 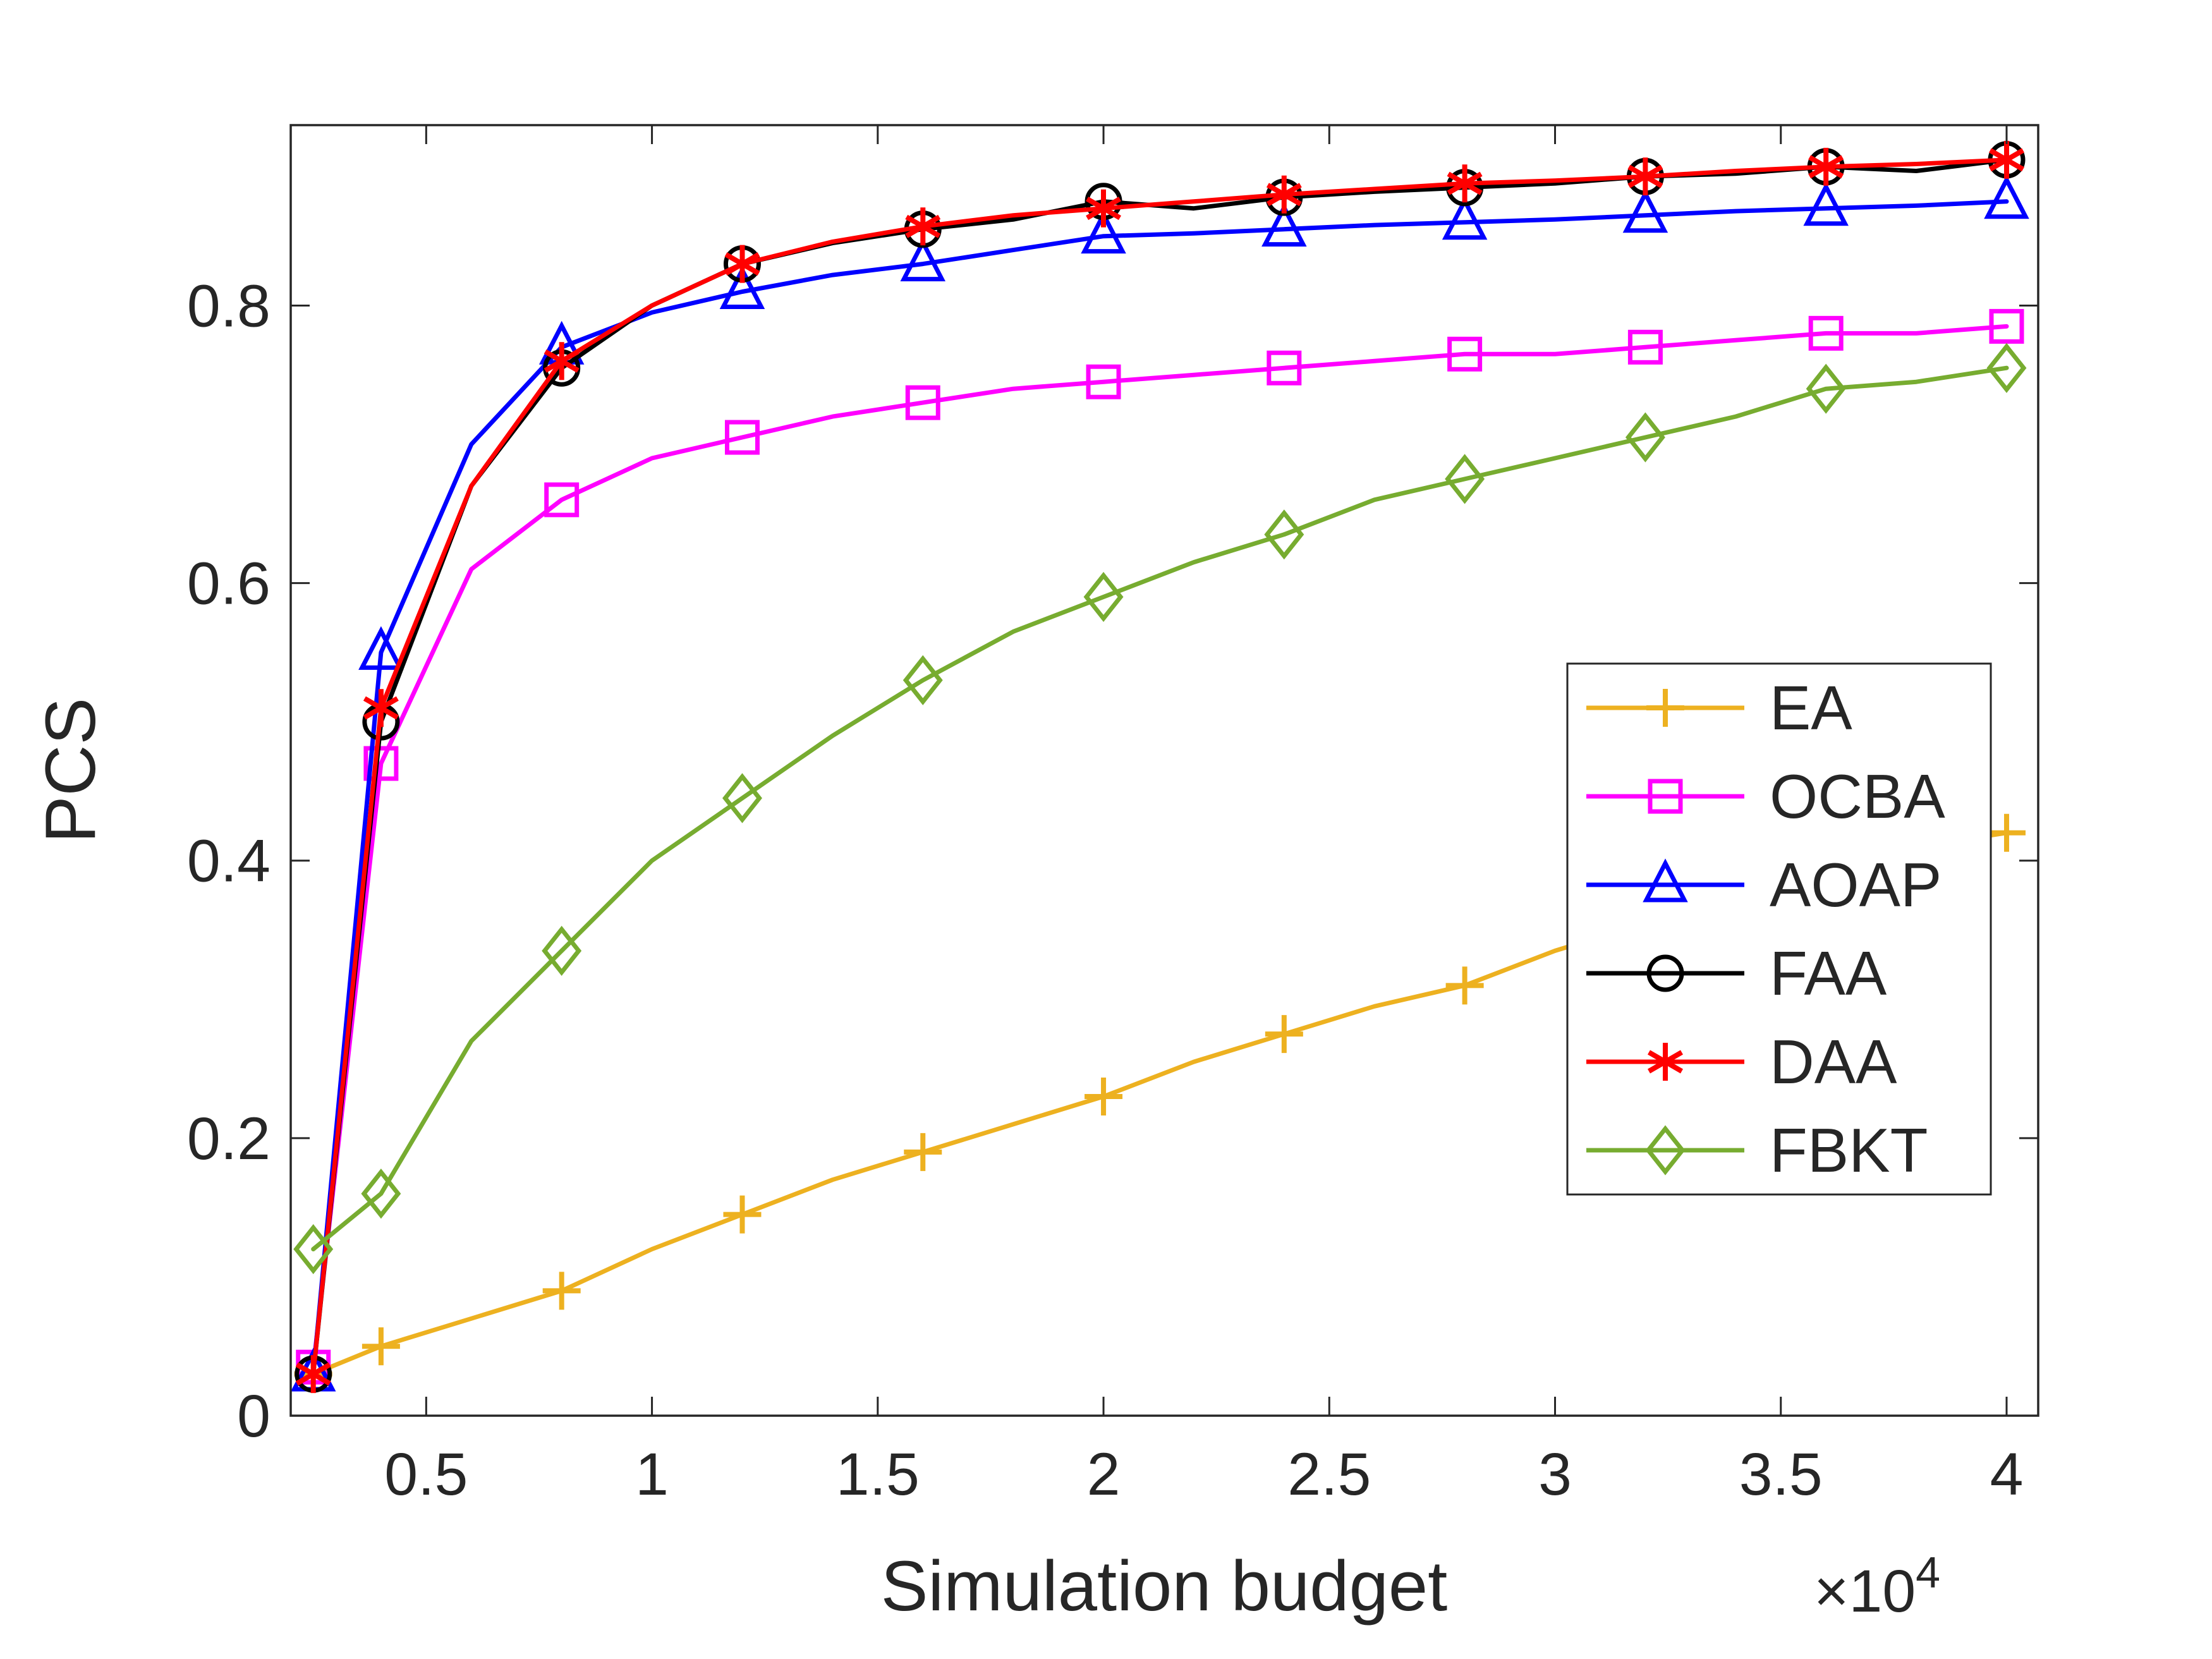 What do you see at coordinates (652, 1474) in the screenshot?
I see `x-tick-label: 1` at bounding box center [652, 1474].